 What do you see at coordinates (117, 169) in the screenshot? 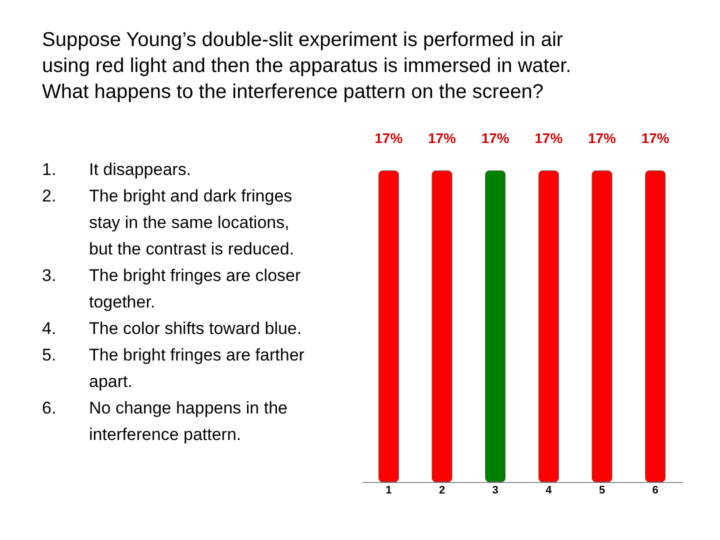
I see `text: 1. It disappears.` at bounding box center [117, 169].